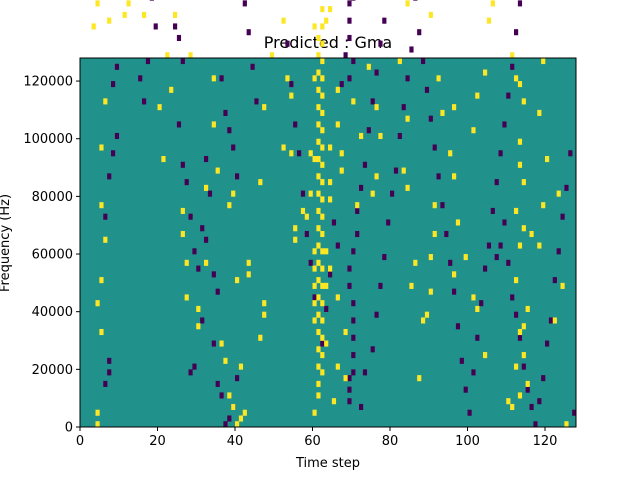  Describe the element at coordinates (312, 441) in the screenshot. I see `x-tick-label: 60` at that location.